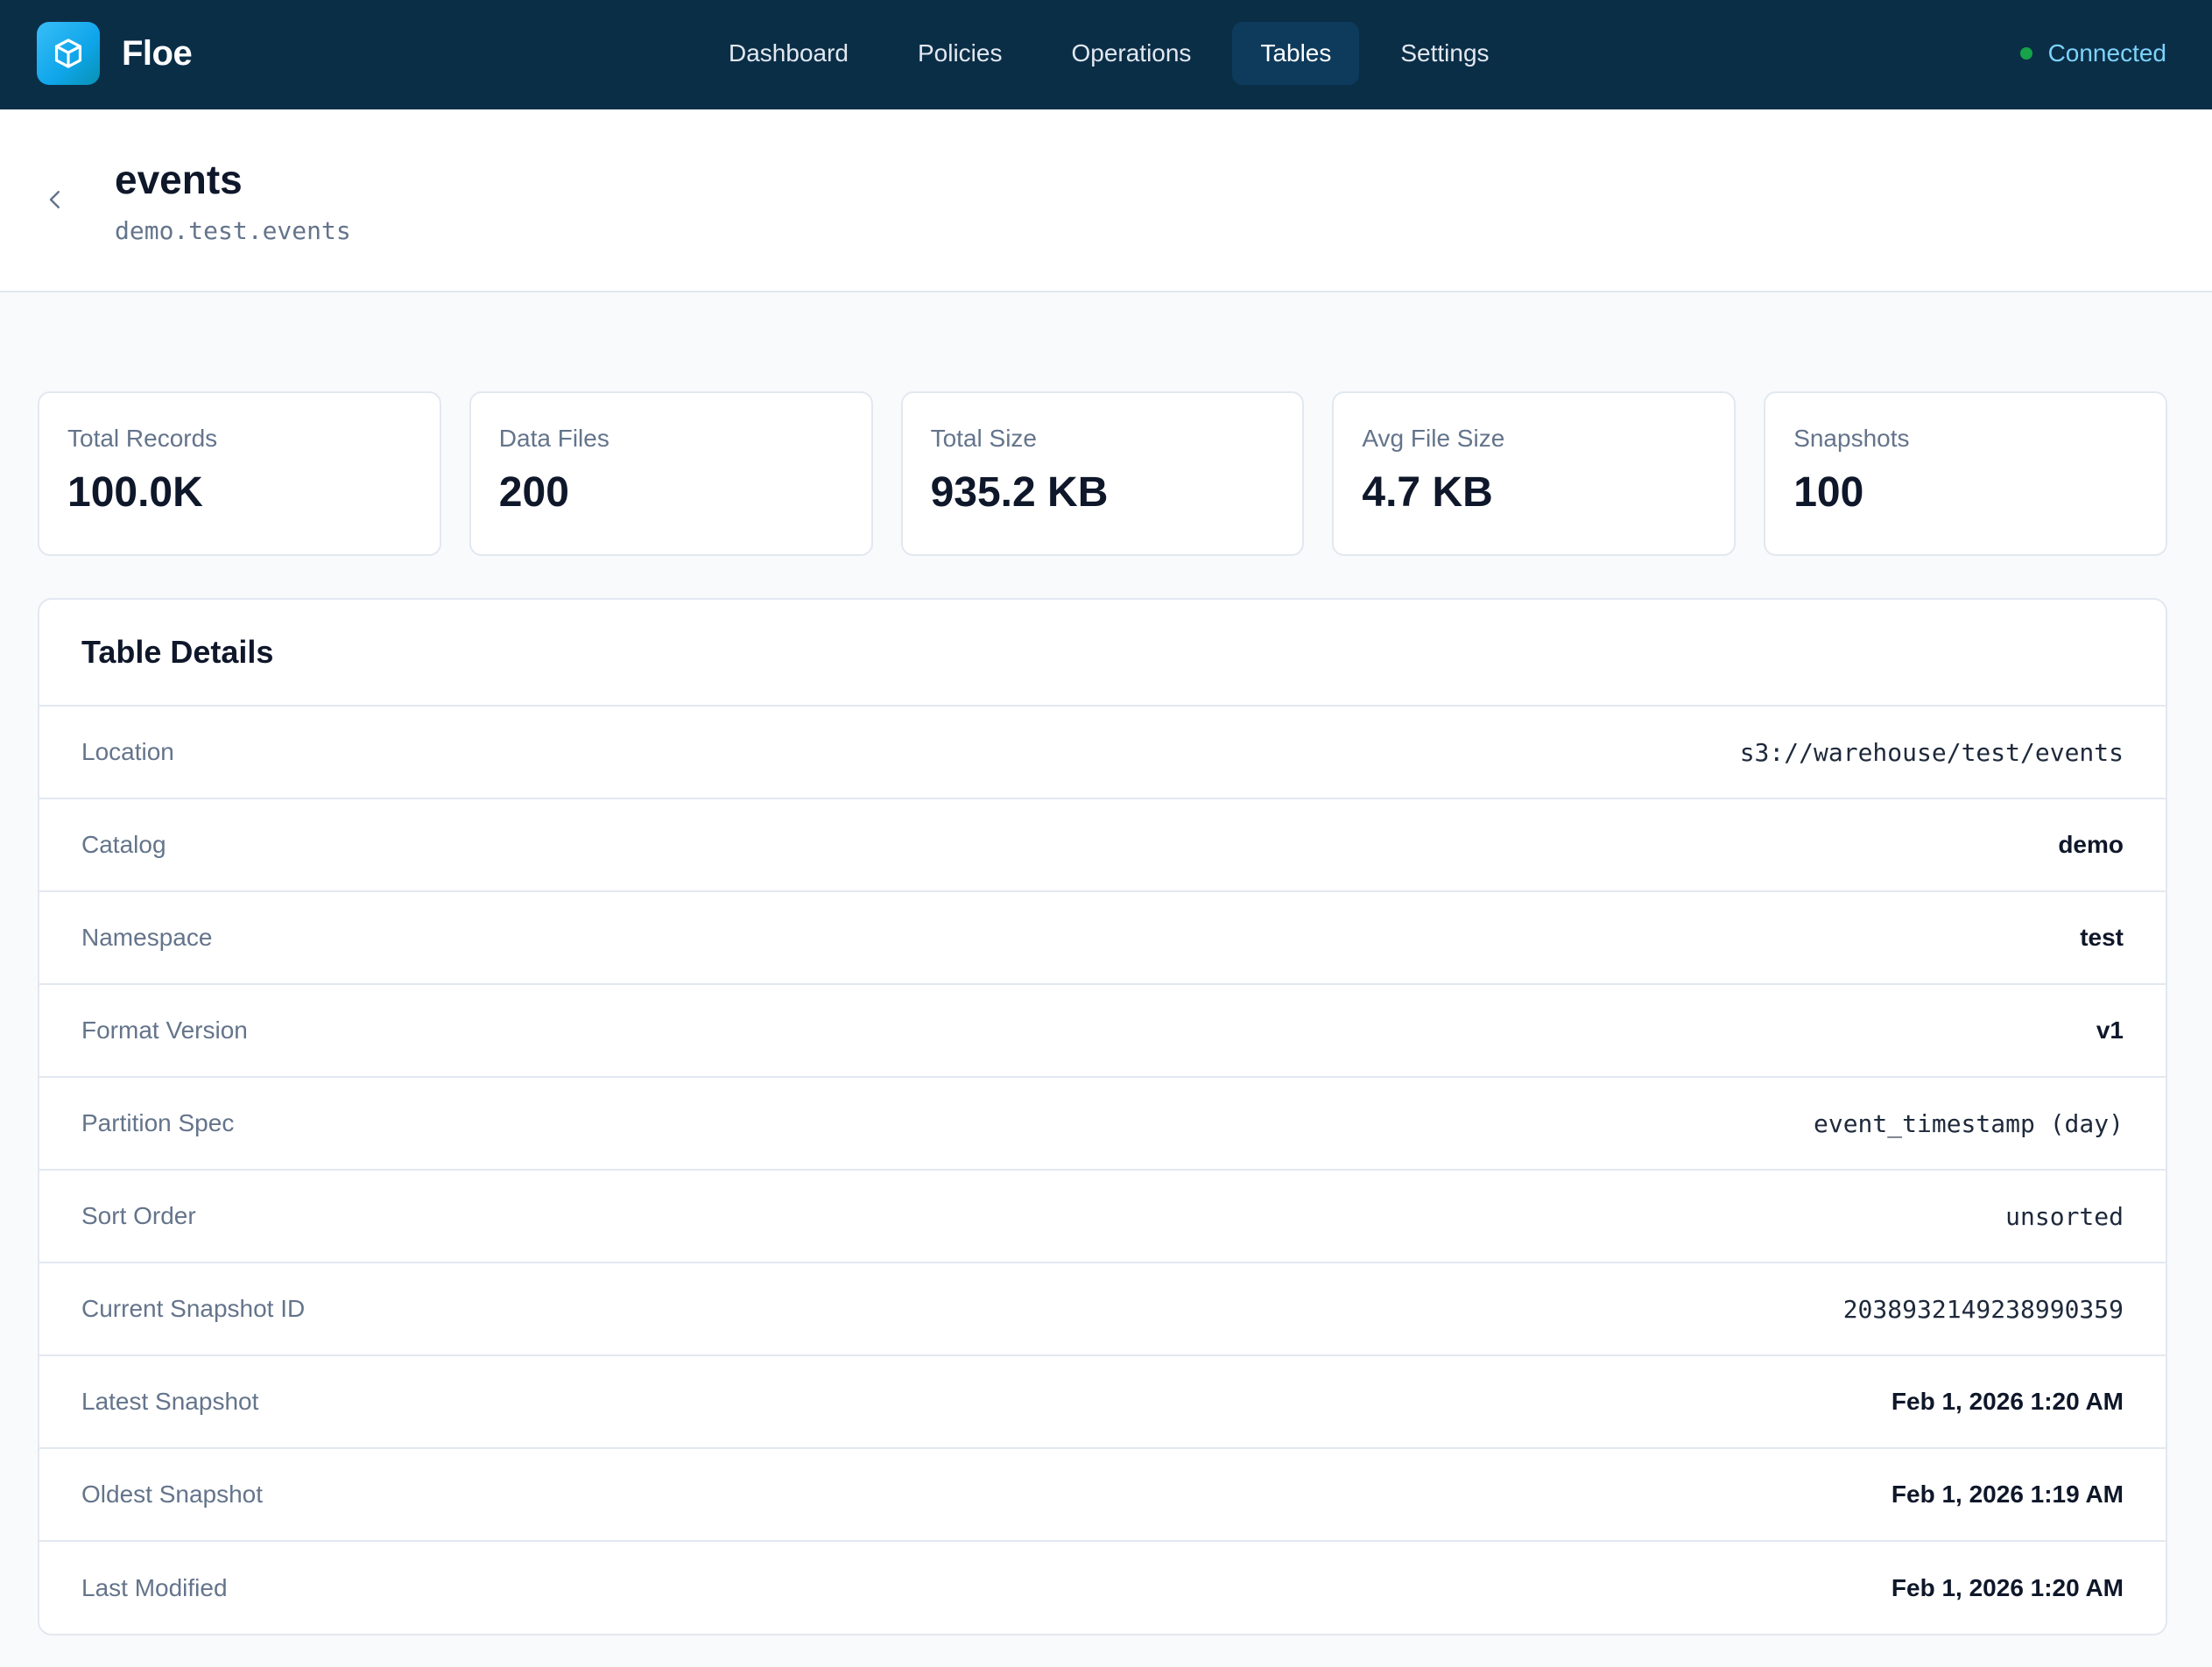 The height and width of the screenshot is (1667, 2212). What do you see at coordinates (179, 180) in the screenshot?
I see `page-title: events` at bounding box center [179, 180].